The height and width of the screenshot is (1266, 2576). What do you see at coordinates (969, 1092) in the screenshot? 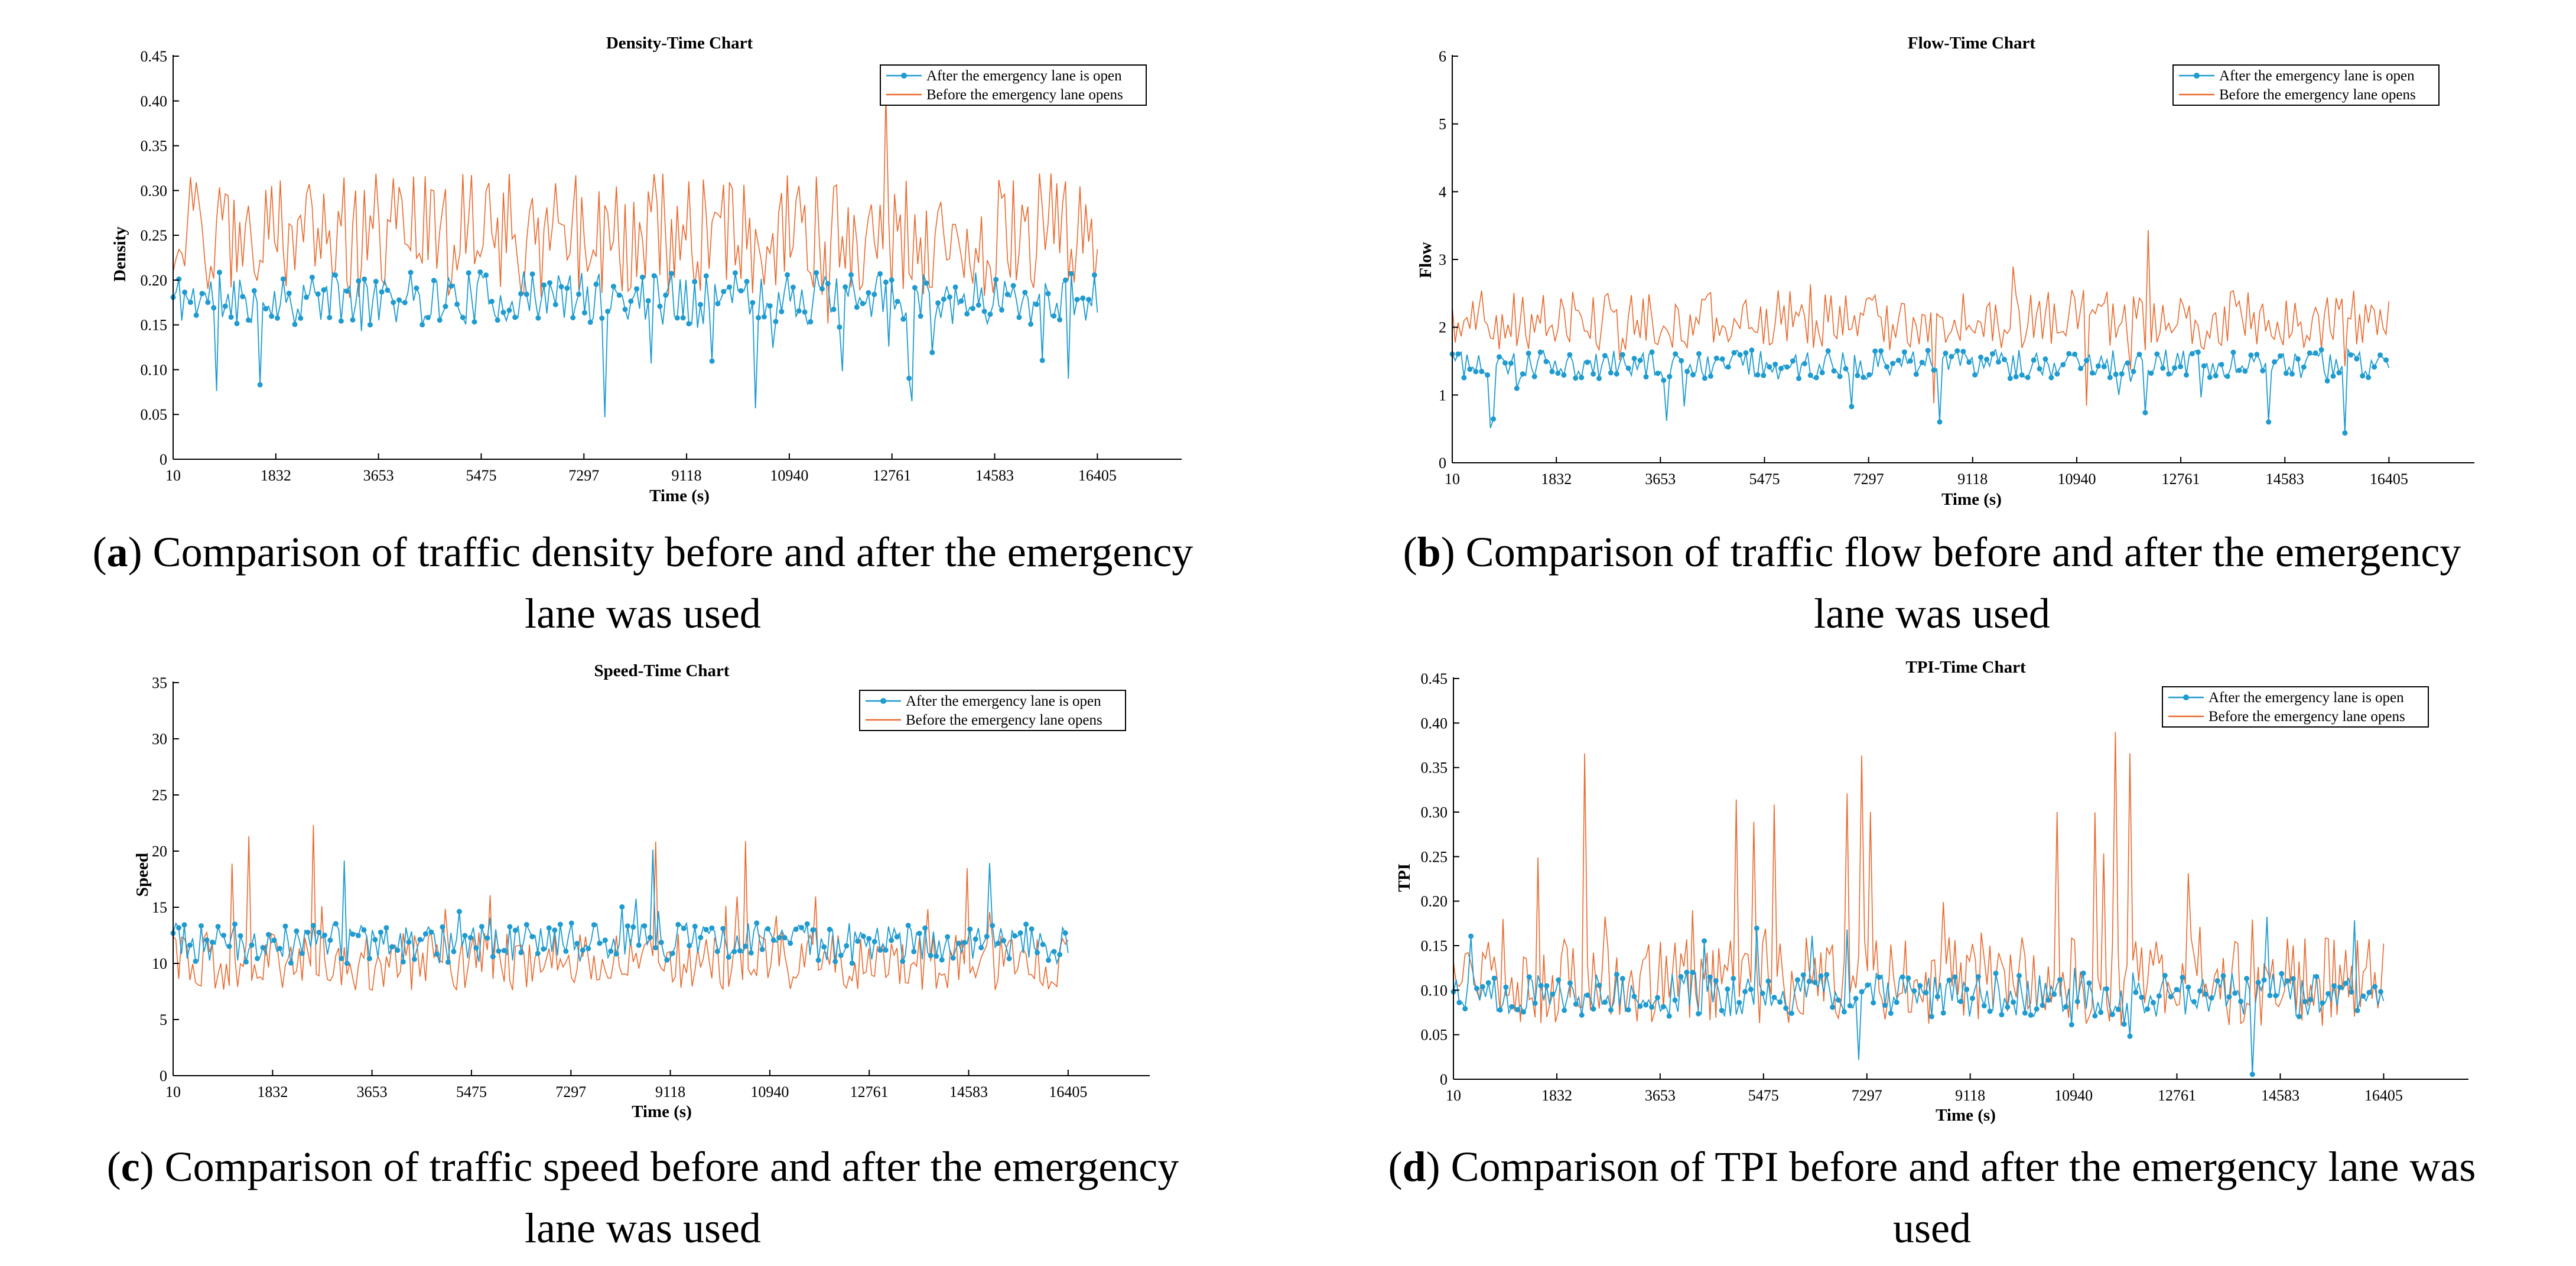
I see `x-tick-label: 14583` at bounding box center [969, 1092].